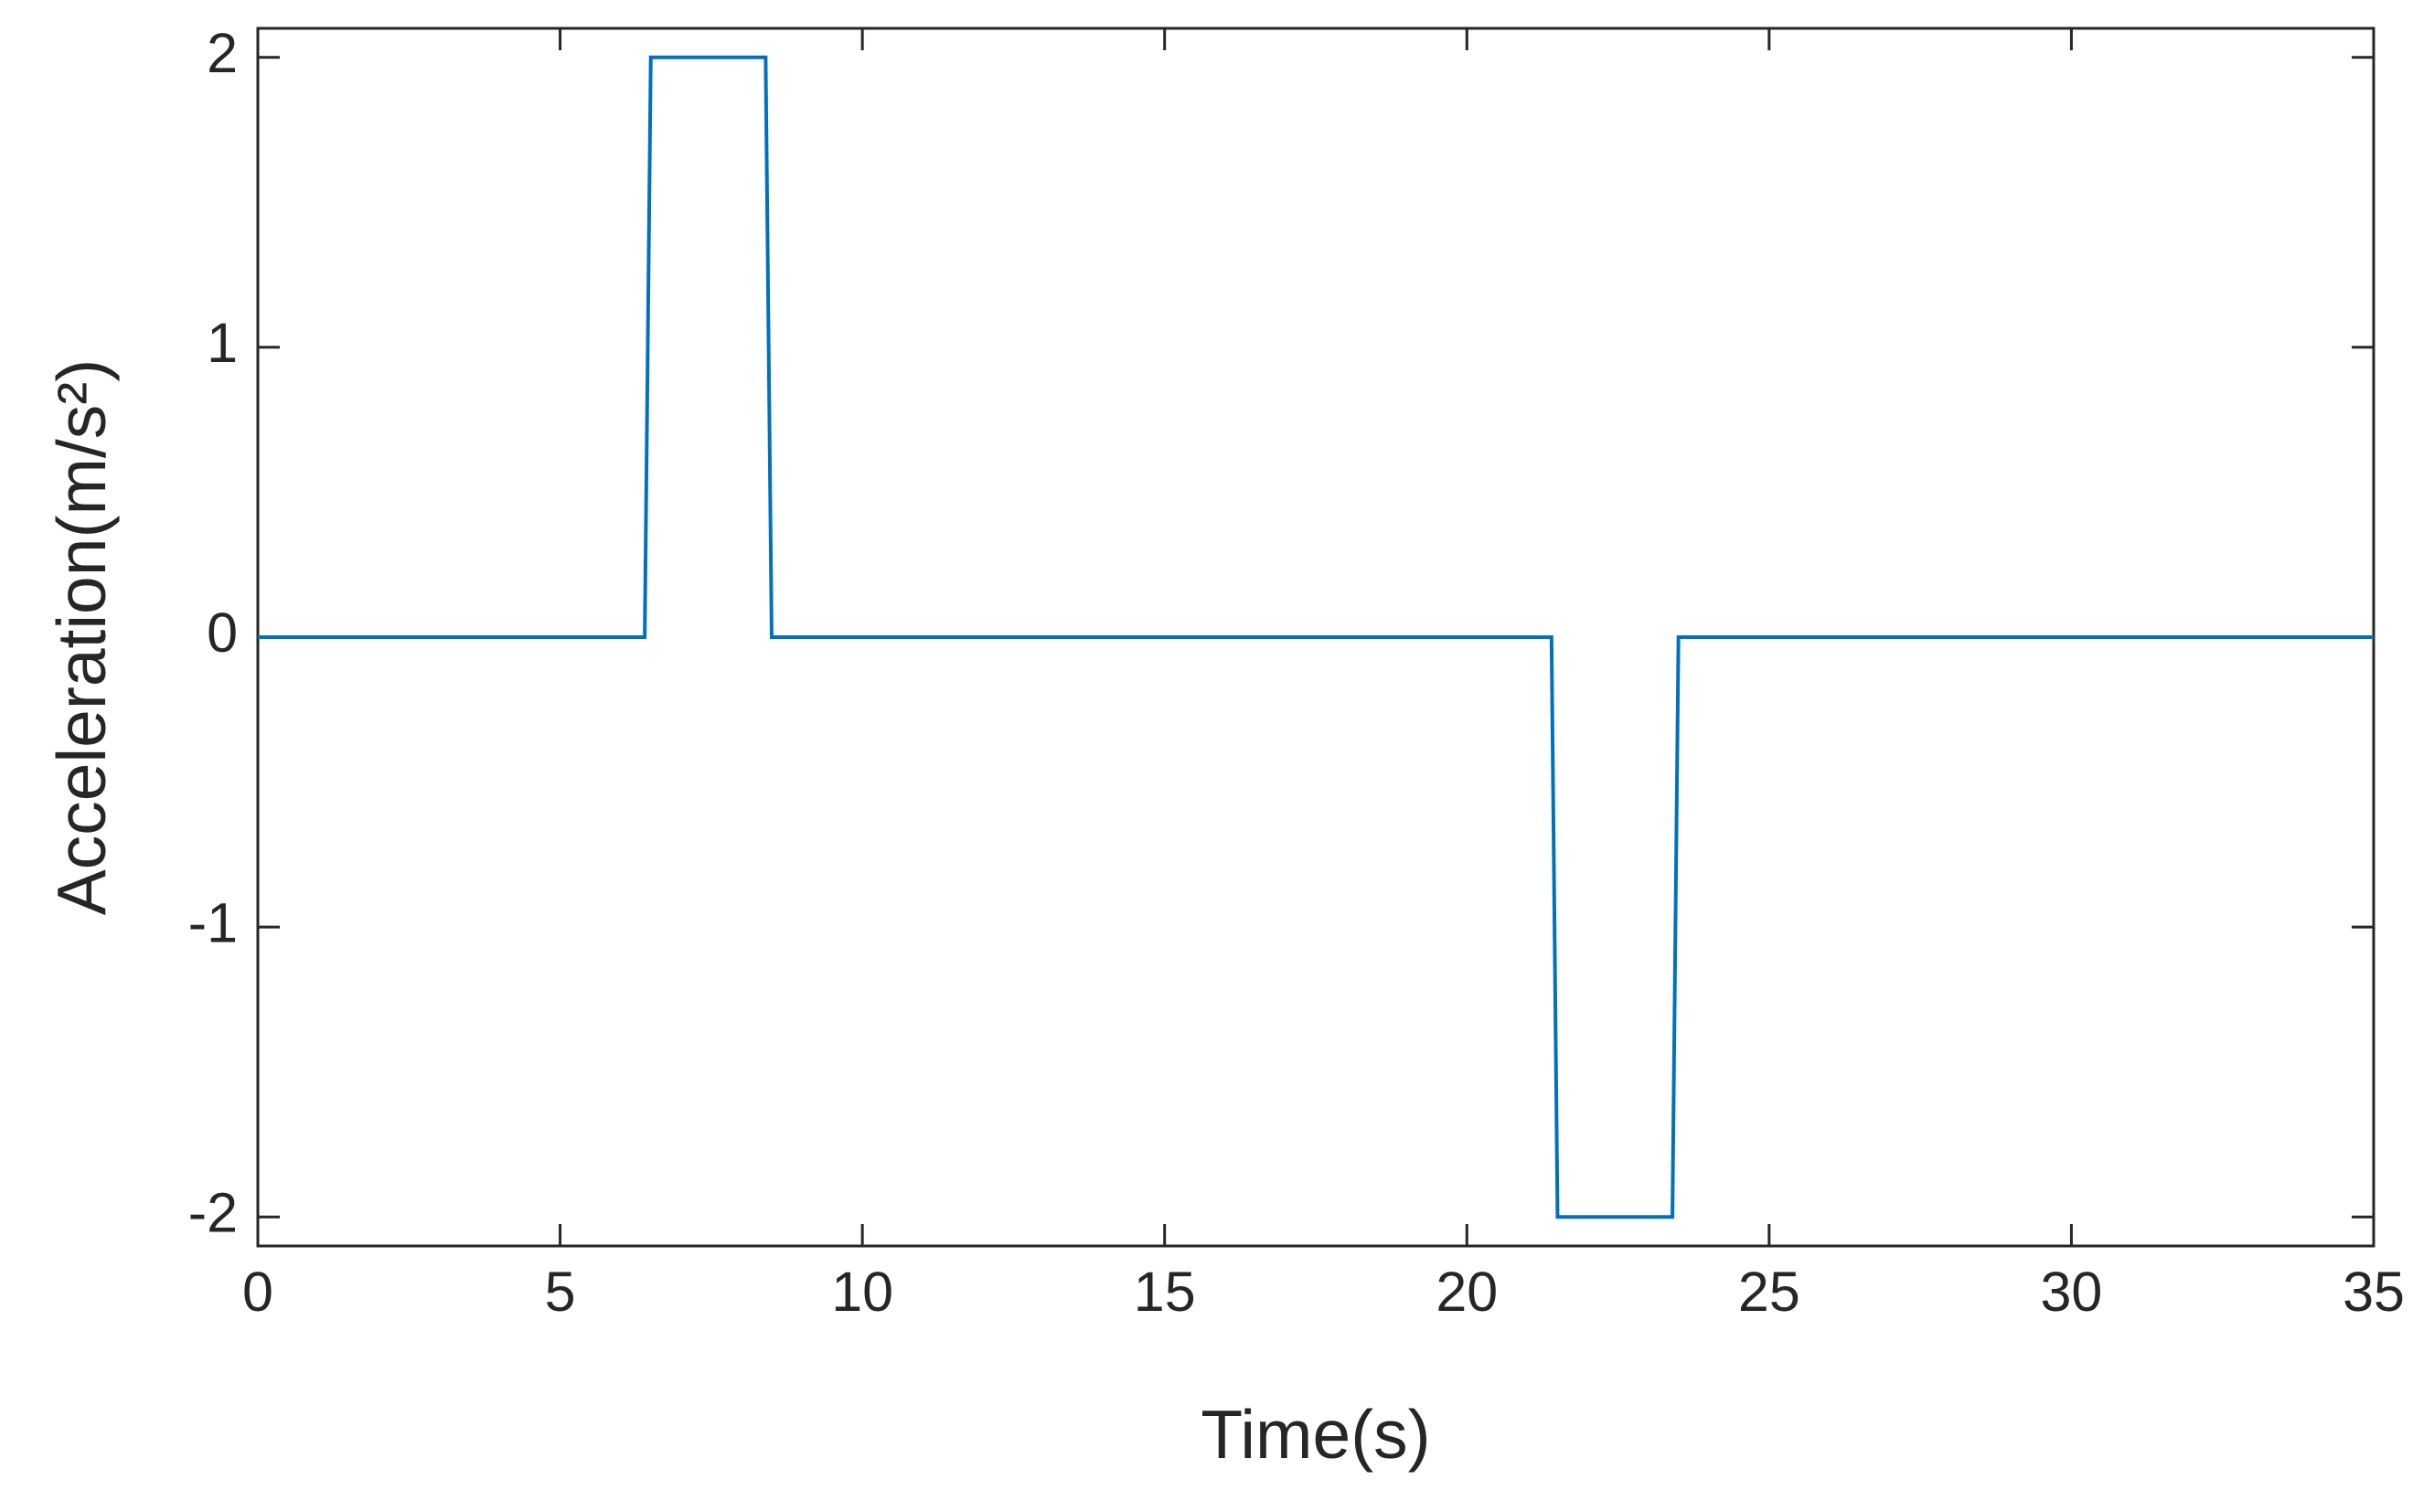 This screenshot has width=2434, height=1512. I want to click on x-tick-label: 25, so click(1769, 1292).